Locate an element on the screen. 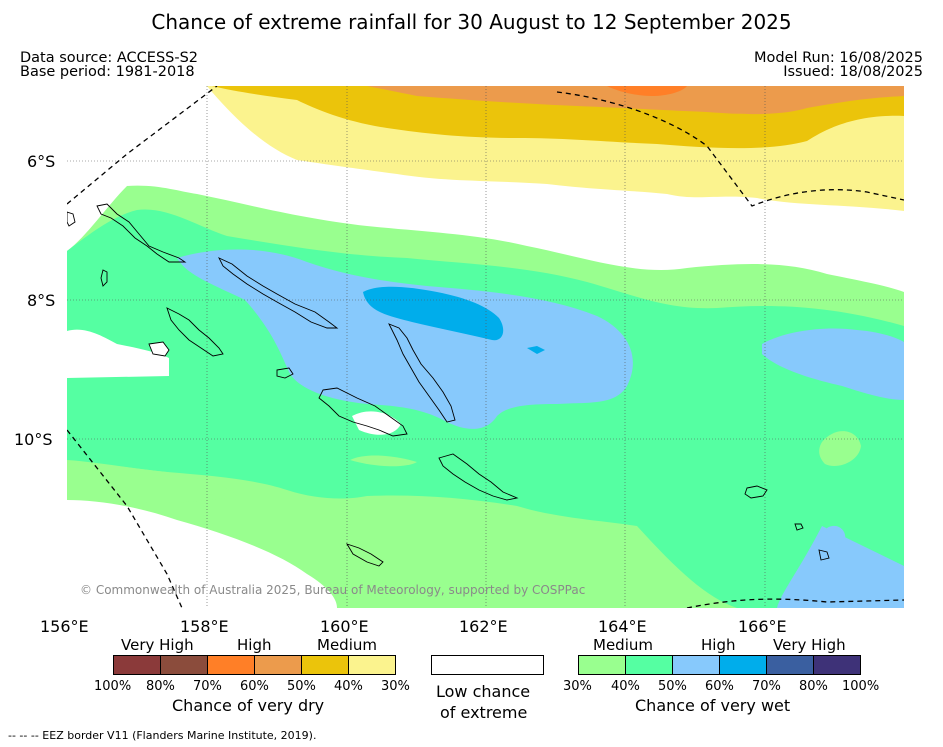 This screenshot has height=747, width=943. legend-dry-caption: Chance of very dry is located at coordinates (248, 705).